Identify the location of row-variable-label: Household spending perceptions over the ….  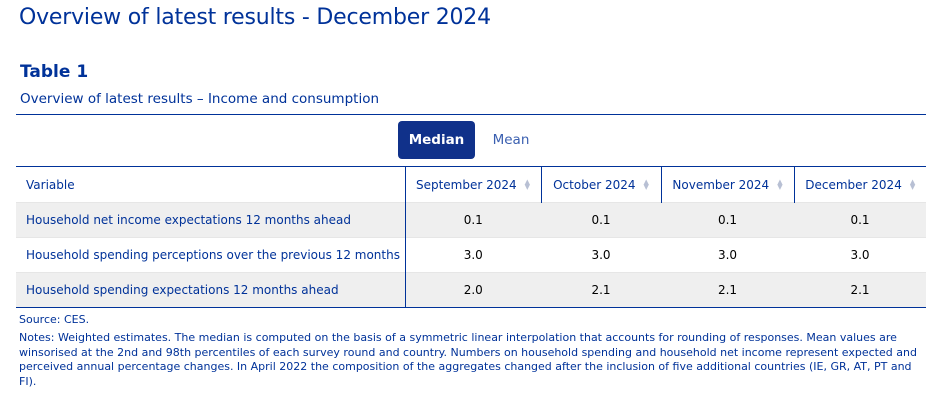
(211, 255).